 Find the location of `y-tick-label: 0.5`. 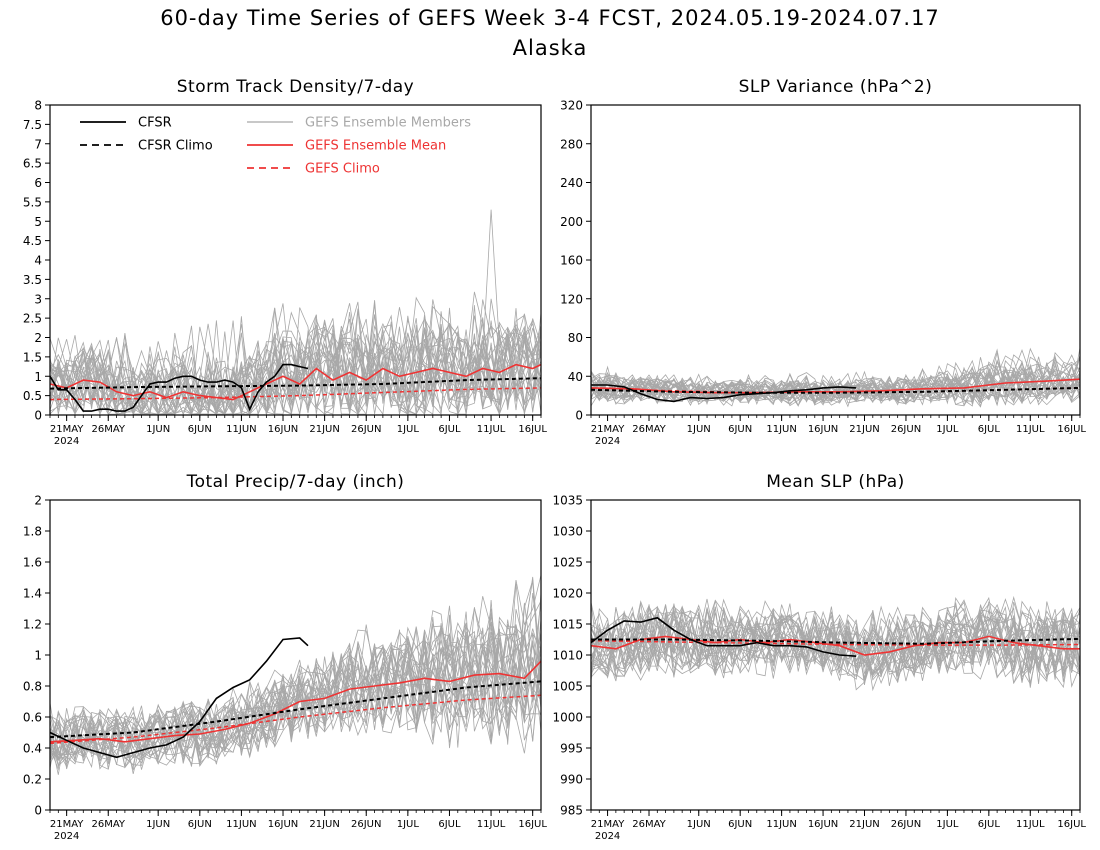

y-tick-label: 0.5 is located at coordinates (32, 396).